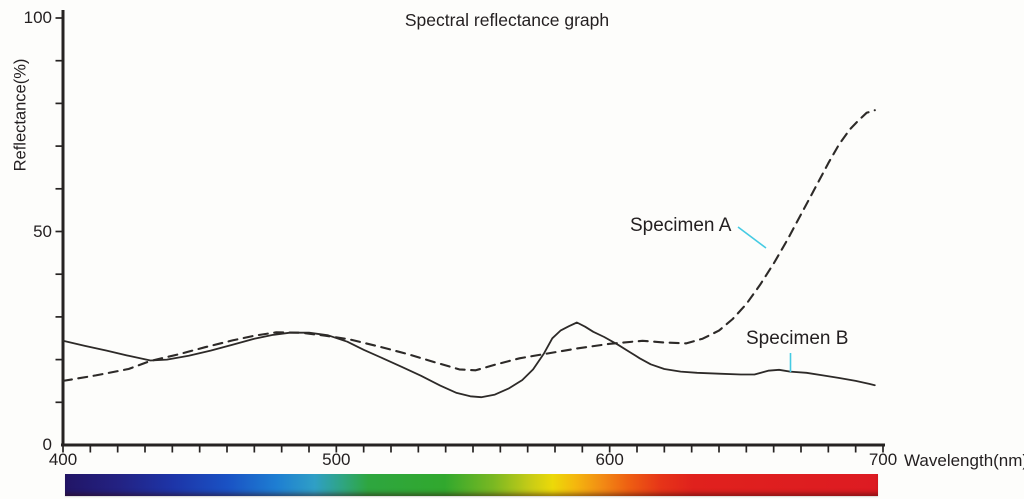 This screenshot has width=1024, height=499. What do you see at coordinates (681, 225) in the screenshot?
I see `specimen-a-label: Specimen A` at bounding box center [681, 225].